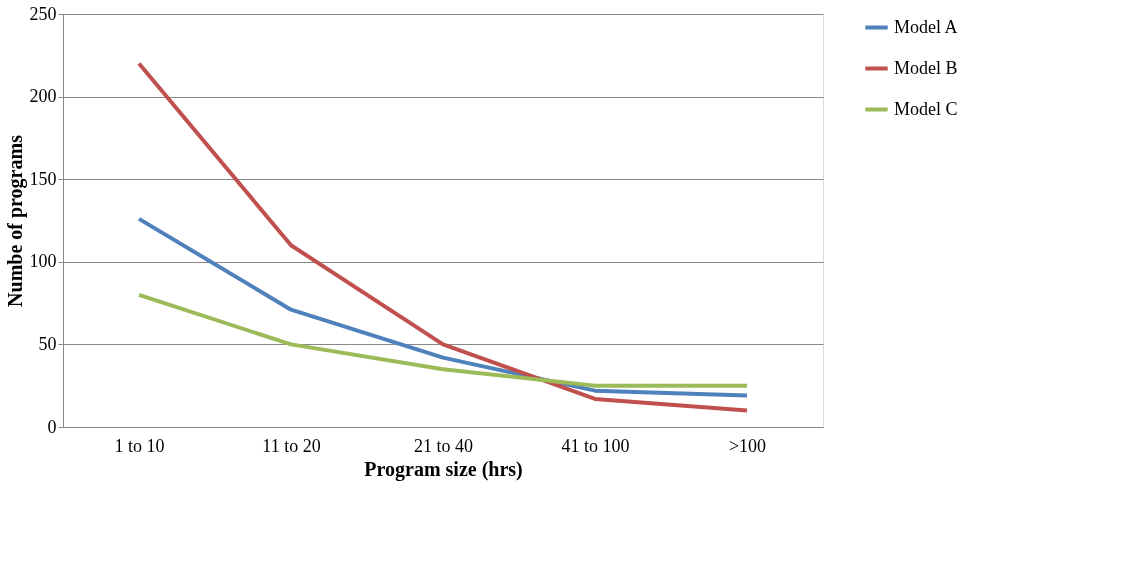 The width and height of the screenshot is (1139, 578). Describe the element at coordinates (926, 67) in the screenshot. I see `legend-label: Model B` at that location.